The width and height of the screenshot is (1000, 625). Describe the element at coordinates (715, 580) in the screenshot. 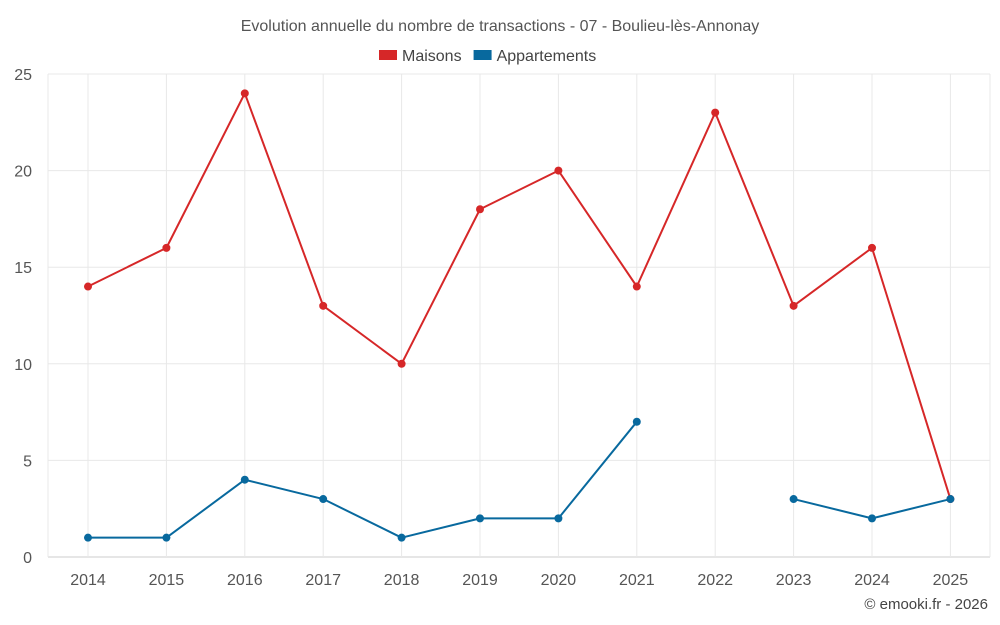

I see `x-tick-label: 2022` at that location.